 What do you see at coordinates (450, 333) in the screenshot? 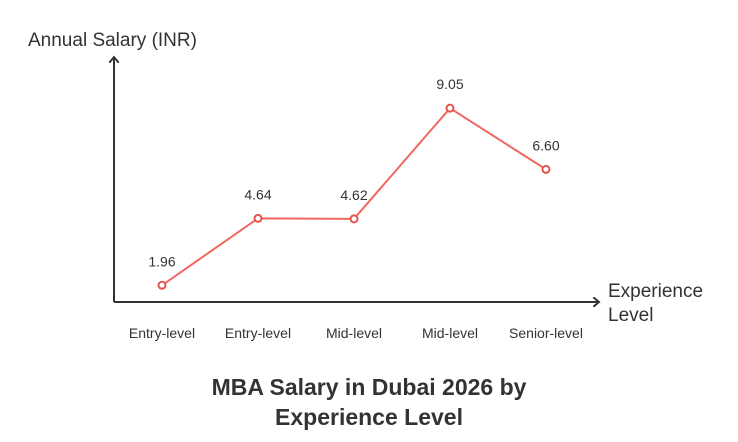
I see `x-tick-label-4: Mid-level` at bounding box center [450, 333].